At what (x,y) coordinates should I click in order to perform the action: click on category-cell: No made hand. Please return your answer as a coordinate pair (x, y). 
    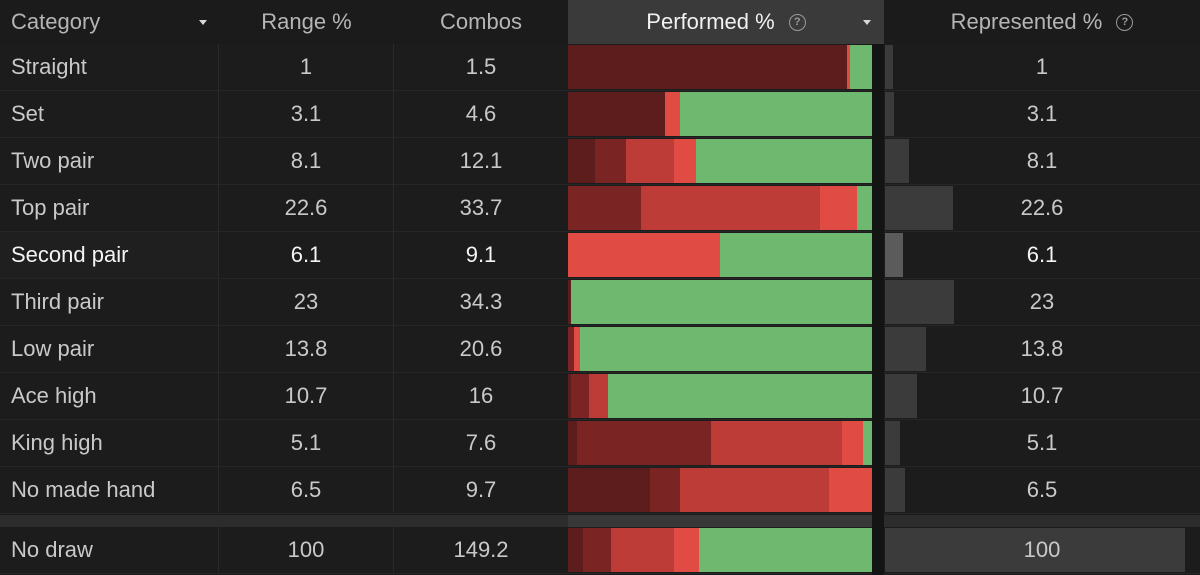
    Looking at the image, I should click on (109, 490).